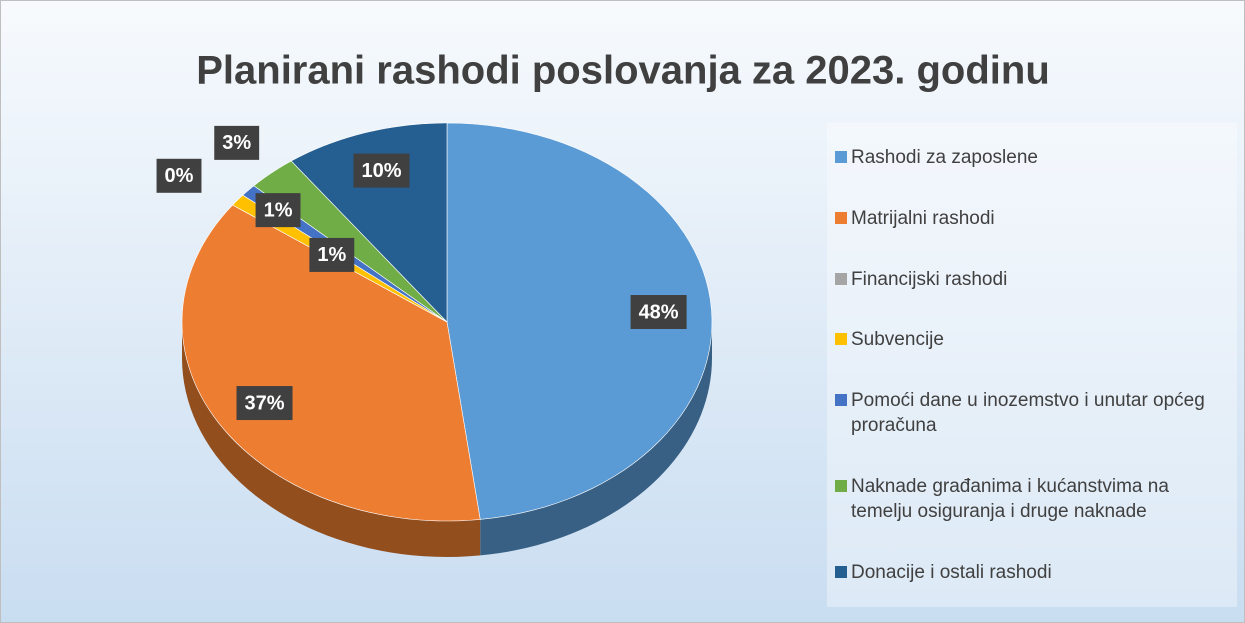  I want to click on data-label: 10%, so click(381, 170).